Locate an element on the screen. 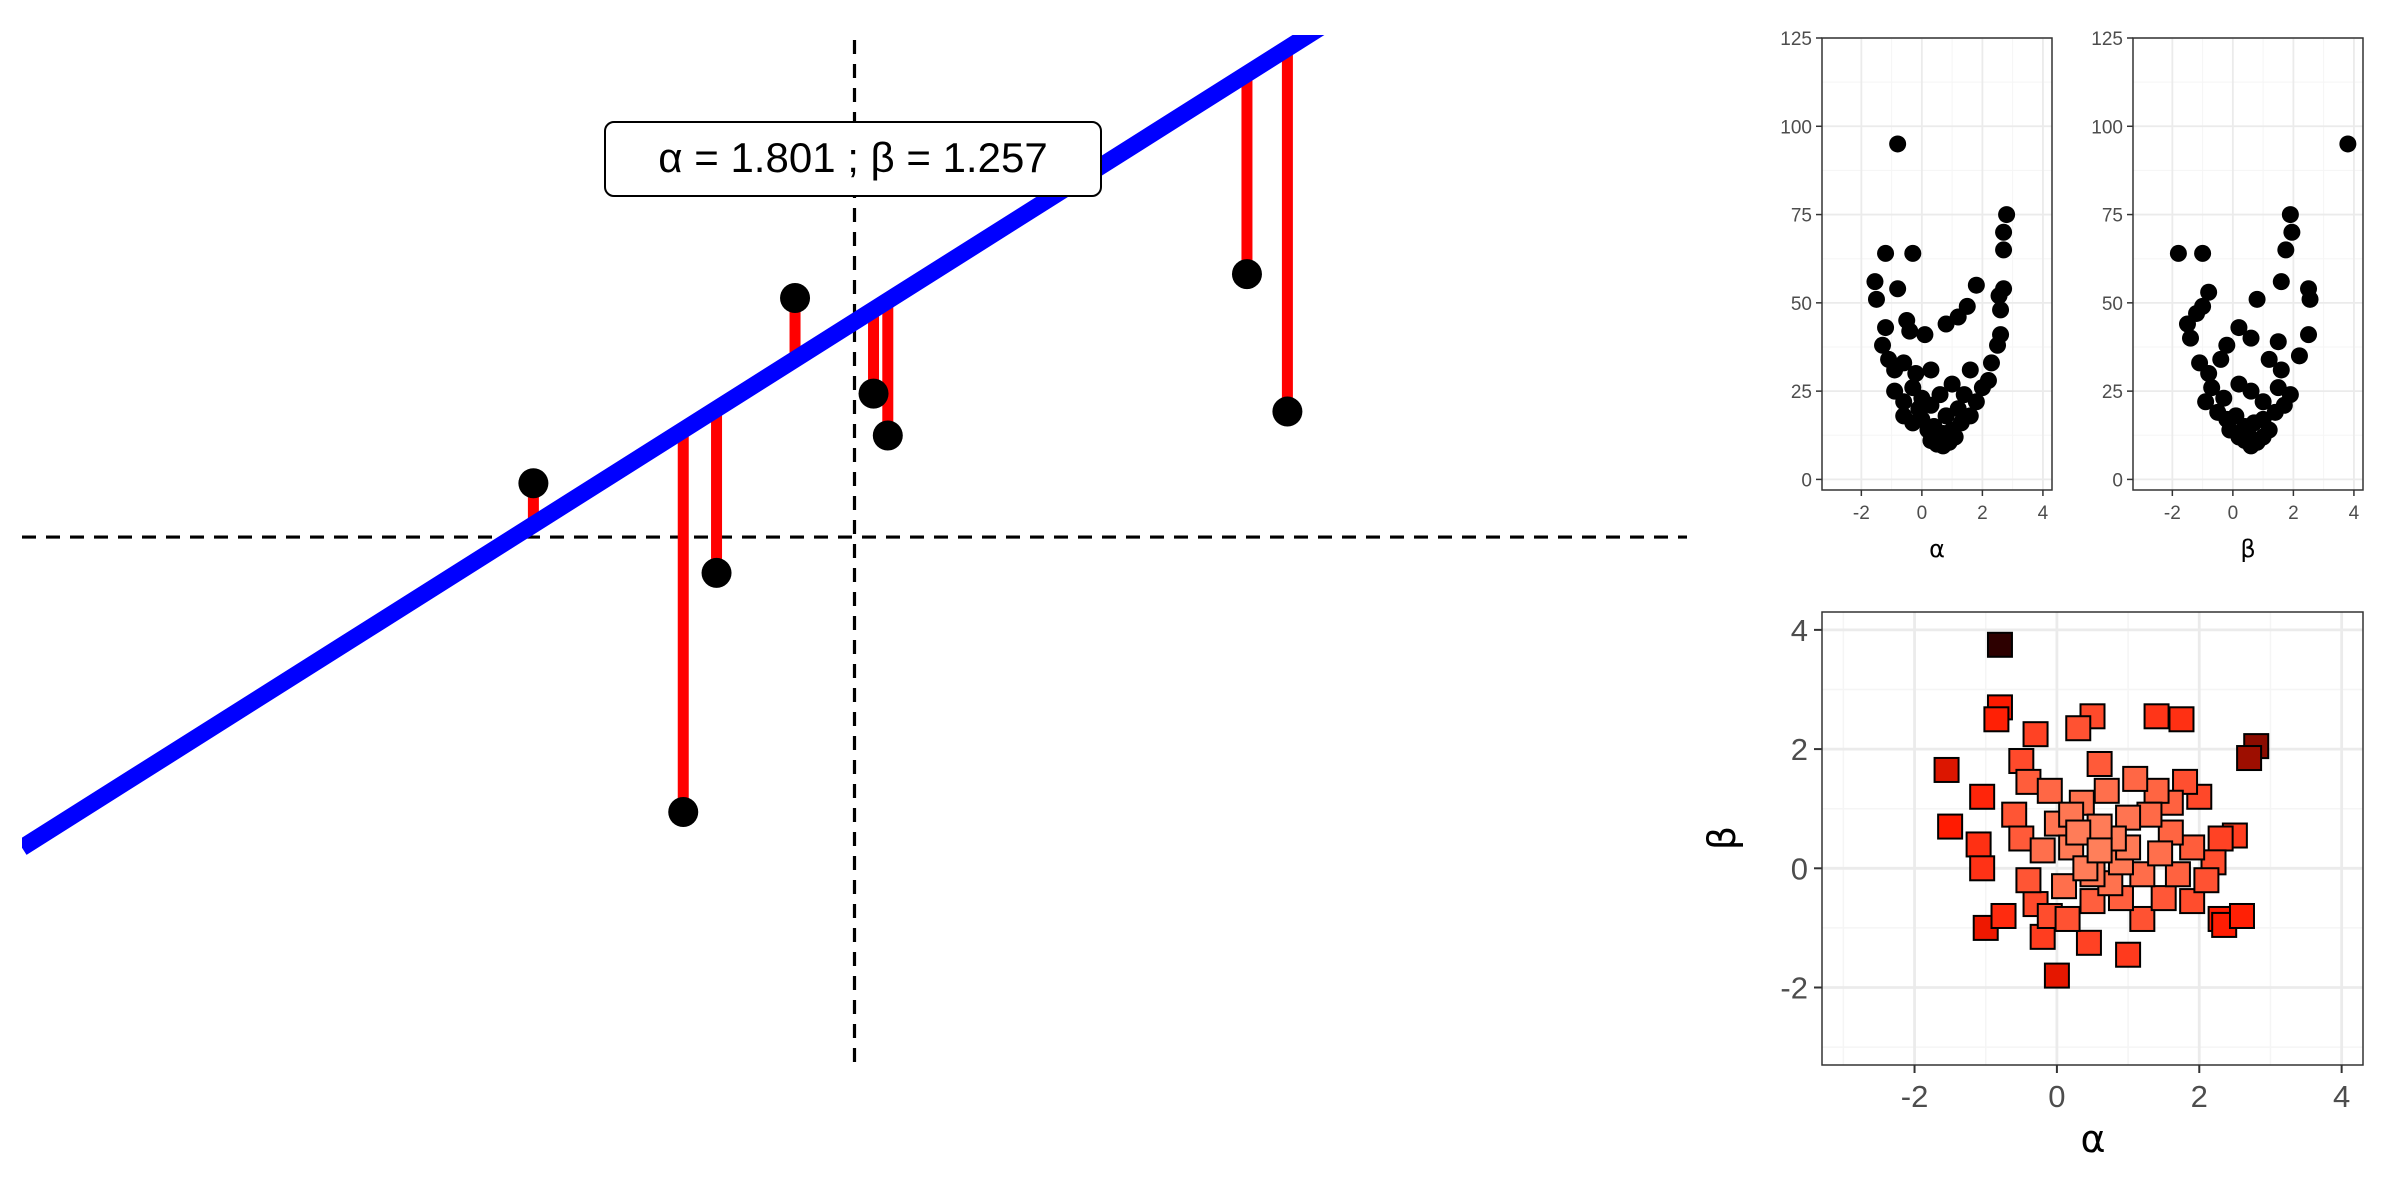  y-tick-labels: -2 0 2 4 is located at coordinates (1801, 809).